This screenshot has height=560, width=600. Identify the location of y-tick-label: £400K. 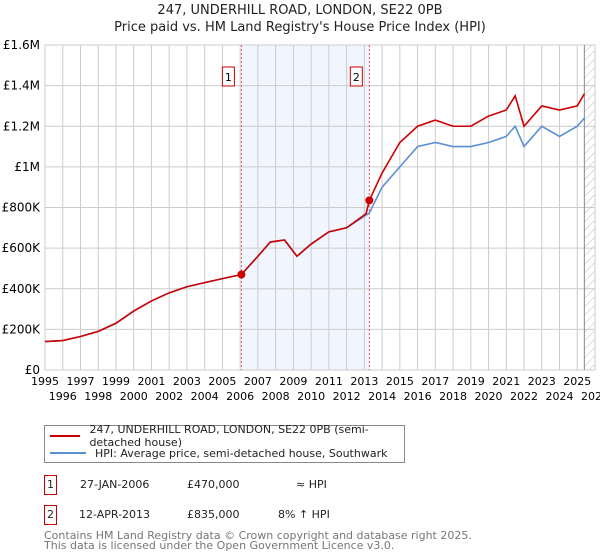
(22, 289).